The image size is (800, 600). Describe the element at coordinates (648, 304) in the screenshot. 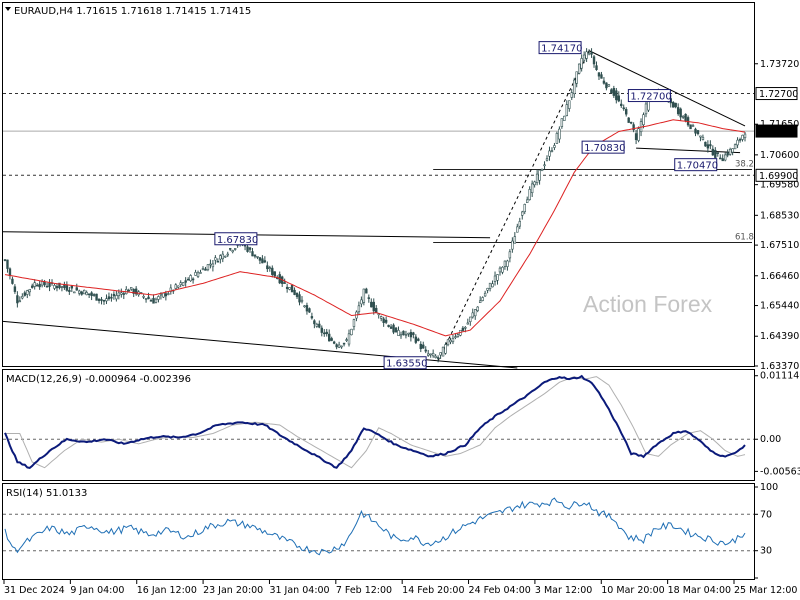

I see `watermark-text: Action Forex` at that location.